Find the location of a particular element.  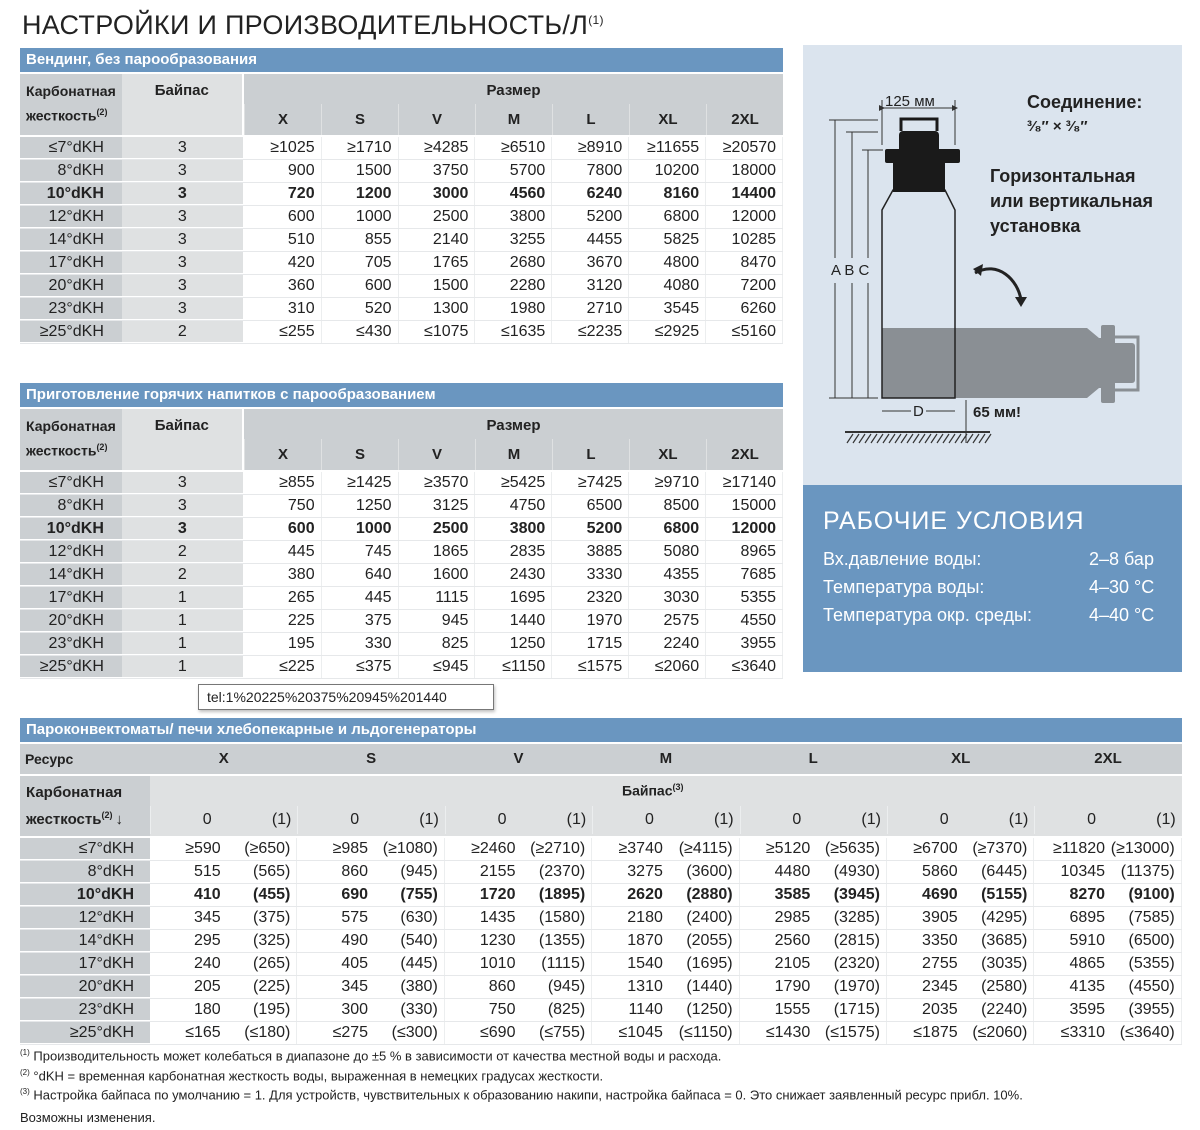

bypass-header: Байпас is located at coordinates (181, 439).